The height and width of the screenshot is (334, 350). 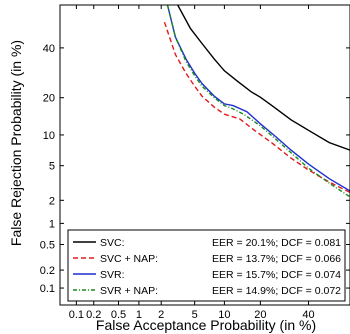 What do you see at coordinates (276, 291) in the screenshot?
I see `legend-series-stats: EER = 14.9%; DCF = 0.072` at bounding box center [276, 291].